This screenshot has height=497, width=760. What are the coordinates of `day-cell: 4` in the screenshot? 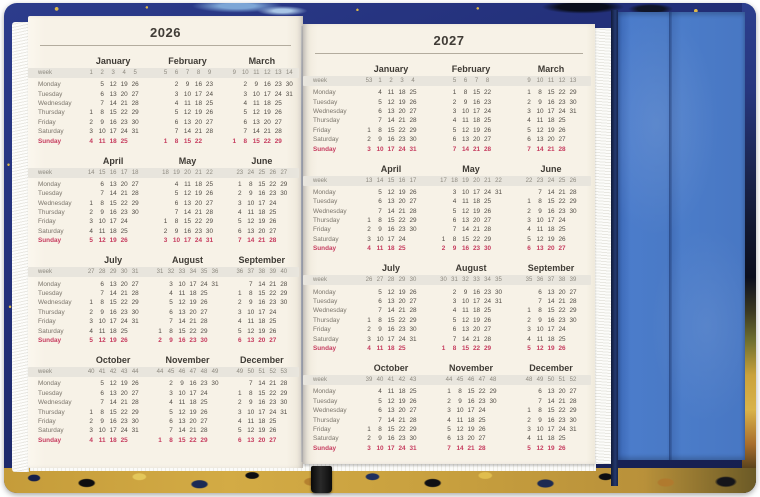 It's located at (245, 103).